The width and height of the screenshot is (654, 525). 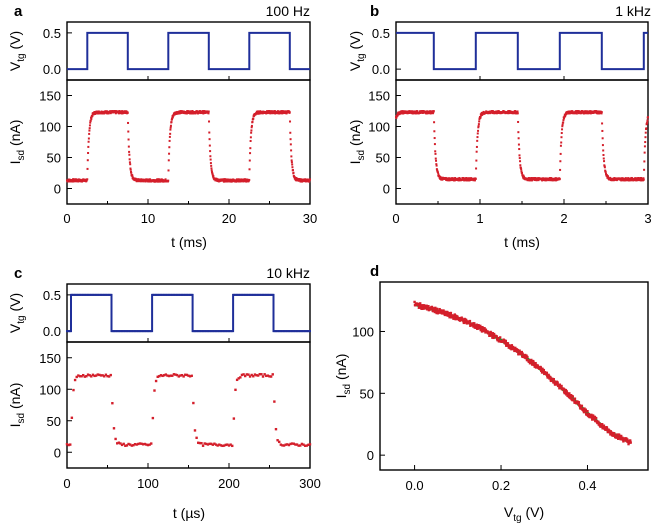 What do you see at coordinates (379, 127) in the screenshot?
I see `isd-y-tick-label-b-2: 100` at bounding box center [379, 127].